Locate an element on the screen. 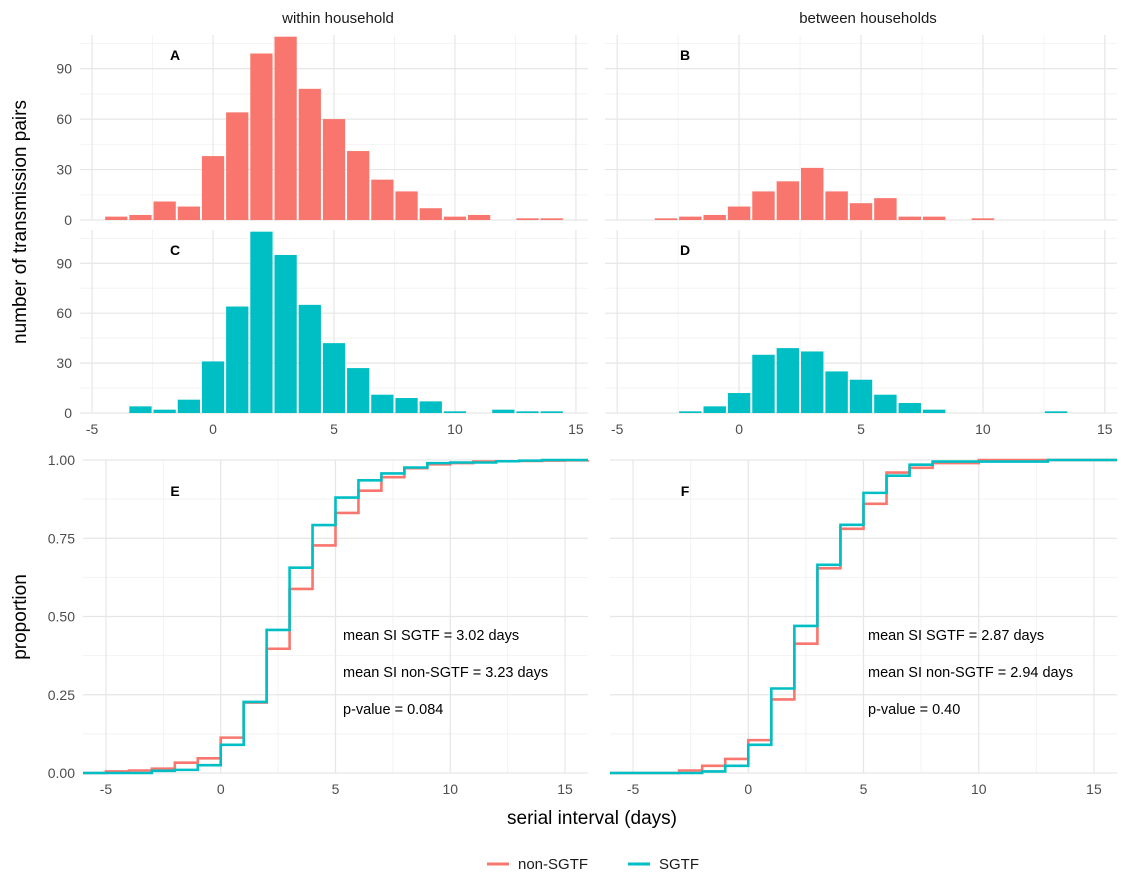 This screenshot has width=1123, height=879. annotation-text: mean SI non-SGTF = 2.94 days is located at coordinates (970, 673).